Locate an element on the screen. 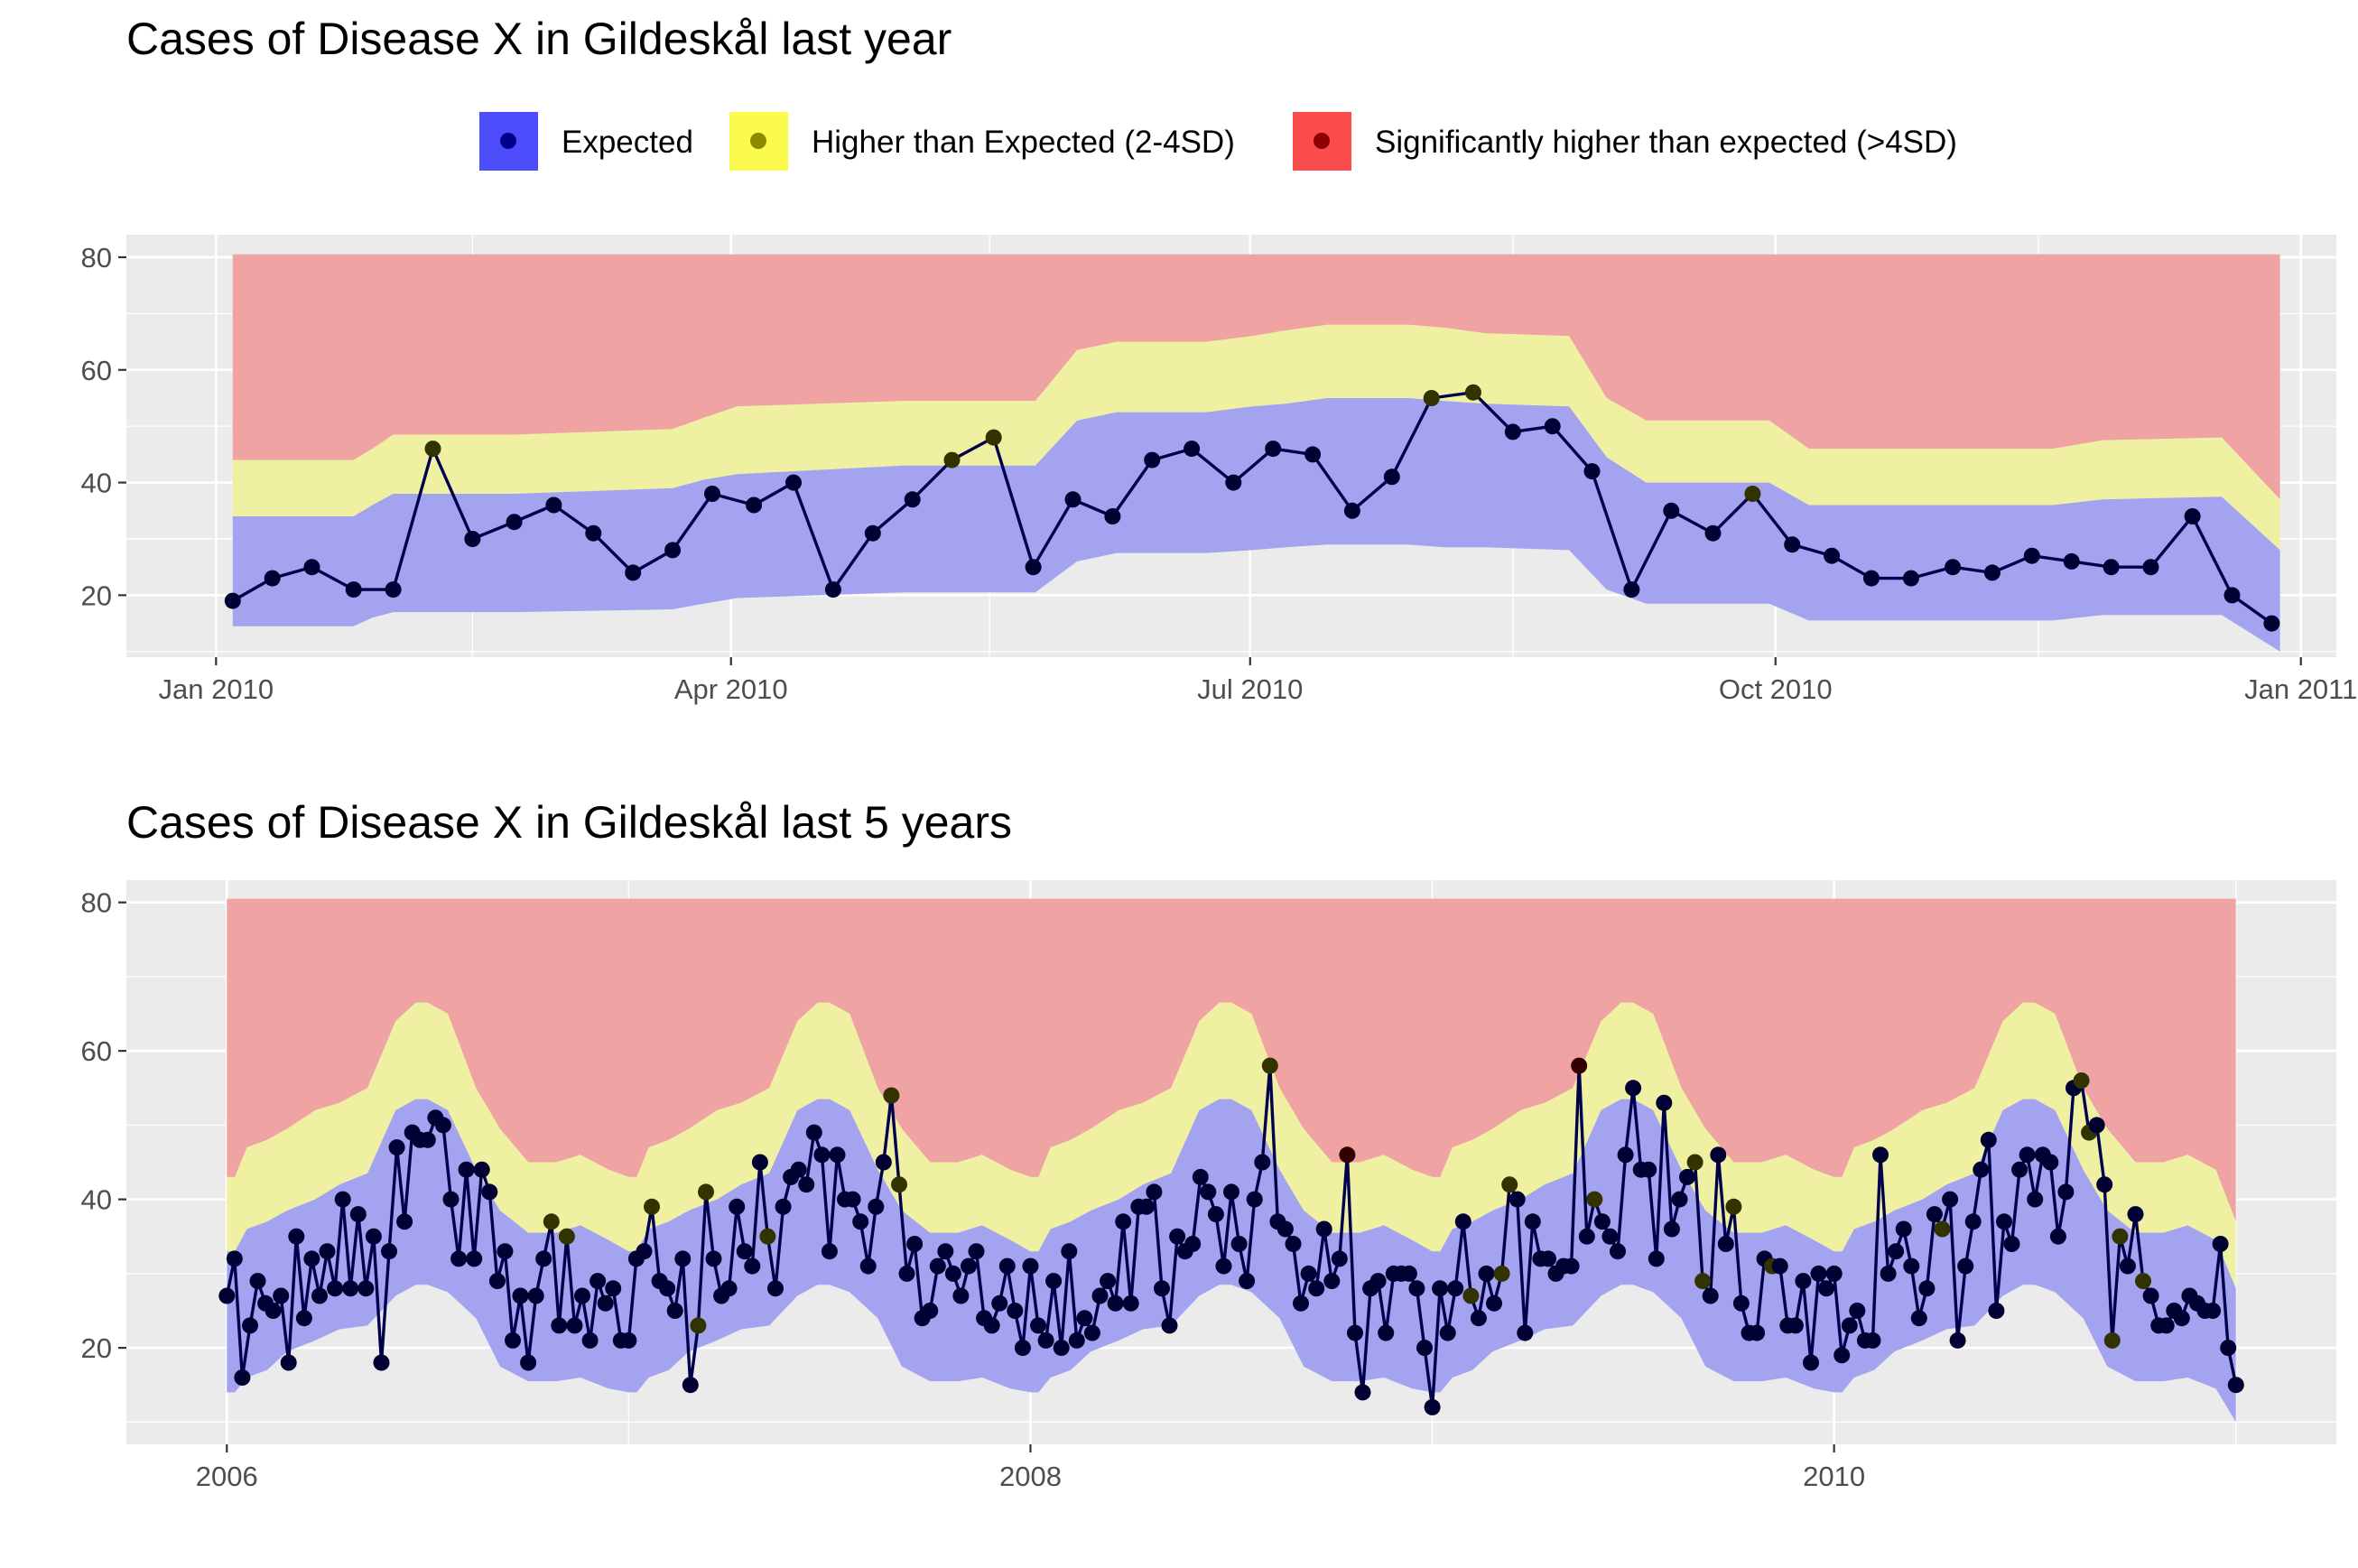 This screenshot has height=1568, width=2358. last-5-years-tick-label-x: 2008 is located at coordinates (1030, 1476).